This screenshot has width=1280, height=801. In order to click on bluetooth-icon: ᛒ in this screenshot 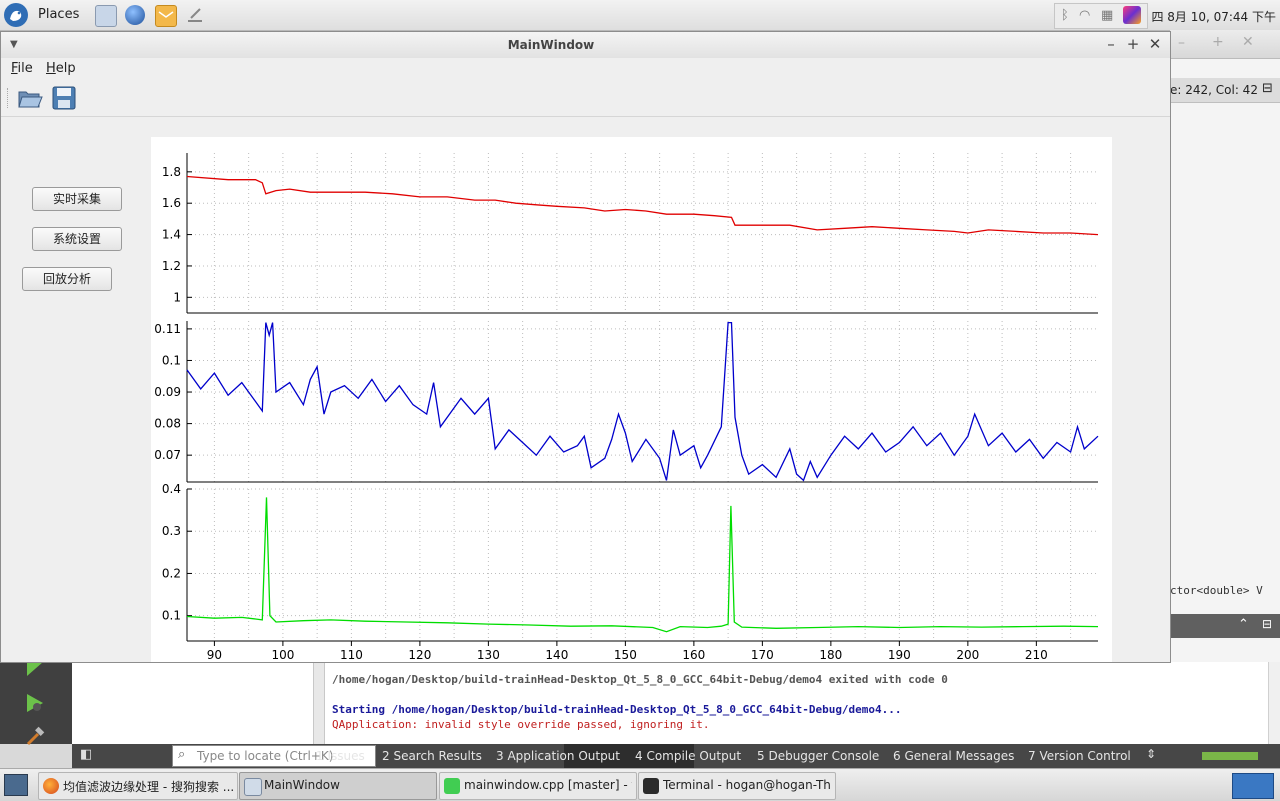, I will do `click(1065, 15)`.